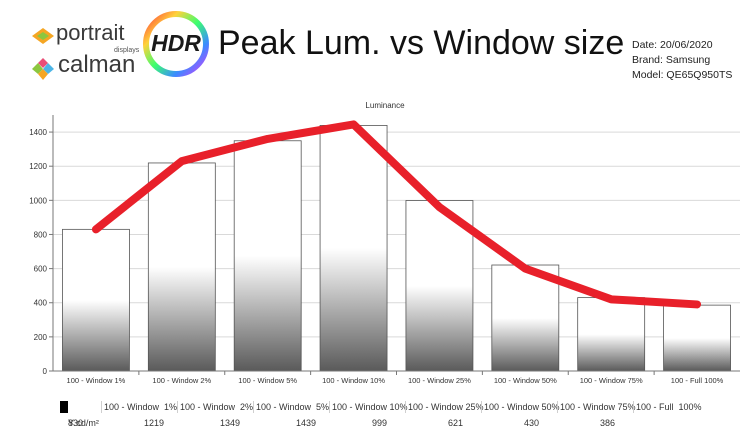 This screenshot has width=750, height=437. I want to click on table-cell: 1219, so click(154, 423).